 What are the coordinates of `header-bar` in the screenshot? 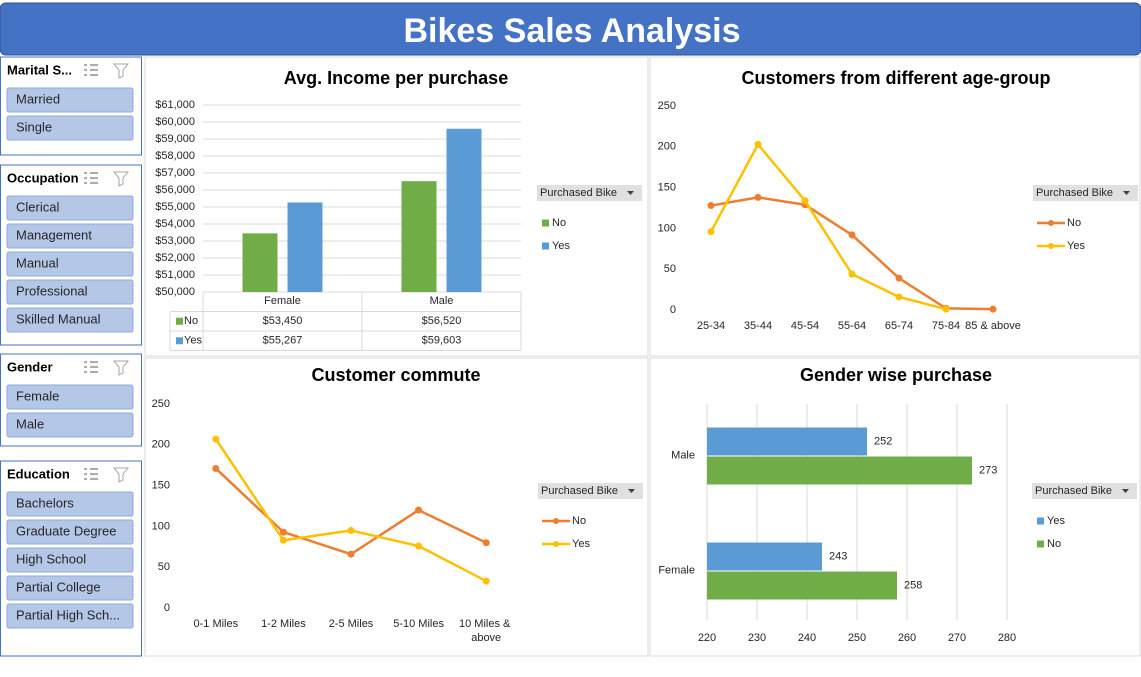 It's located at (570, 29).